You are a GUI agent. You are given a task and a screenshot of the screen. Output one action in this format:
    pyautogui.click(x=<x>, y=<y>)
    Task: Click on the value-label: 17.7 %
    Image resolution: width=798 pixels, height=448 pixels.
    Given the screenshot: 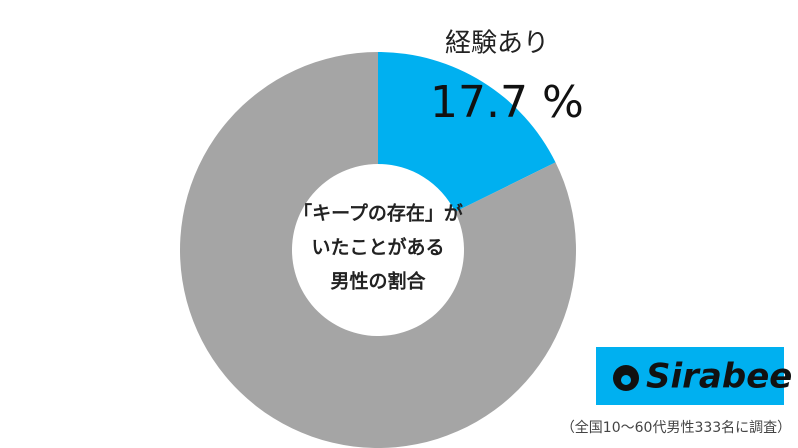 What is the action you would take?
    pyautogui.click(x=507, y=102)
    